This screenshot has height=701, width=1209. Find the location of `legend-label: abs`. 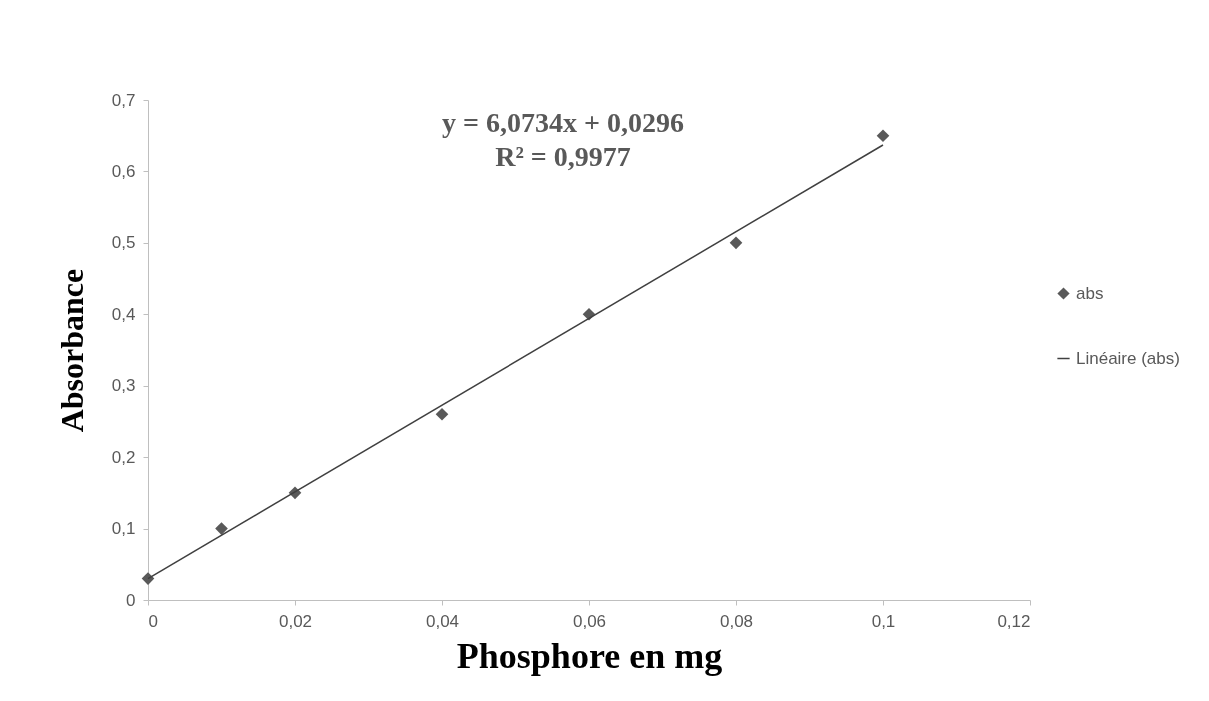

legend-label: abs is located at coordinates (1090, 293).